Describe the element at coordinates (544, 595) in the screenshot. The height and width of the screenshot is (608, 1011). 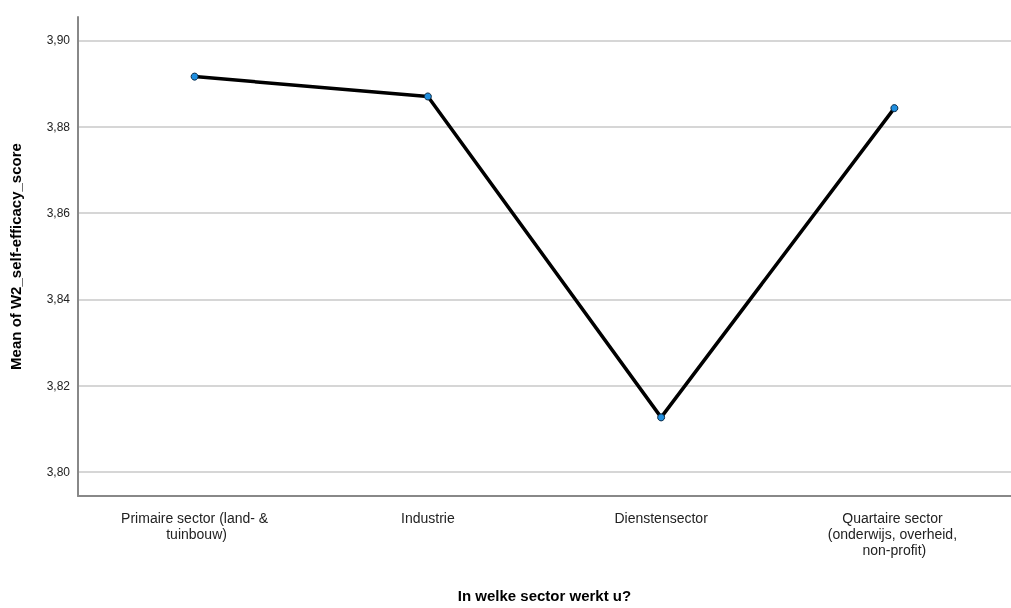
I see `x-axis-title: In welke sector werkt u?` at that location.